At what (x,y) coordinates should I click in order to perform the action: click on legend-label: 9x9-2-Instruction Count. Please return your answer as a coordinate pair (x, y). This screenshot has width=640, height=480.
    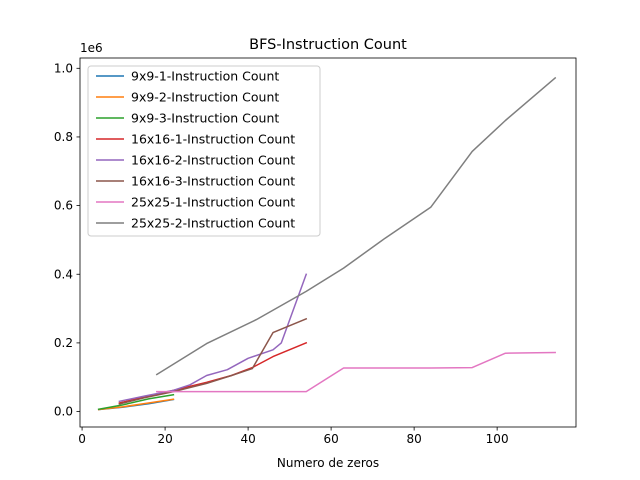
    Looking at the image, I should click on (205, 97).